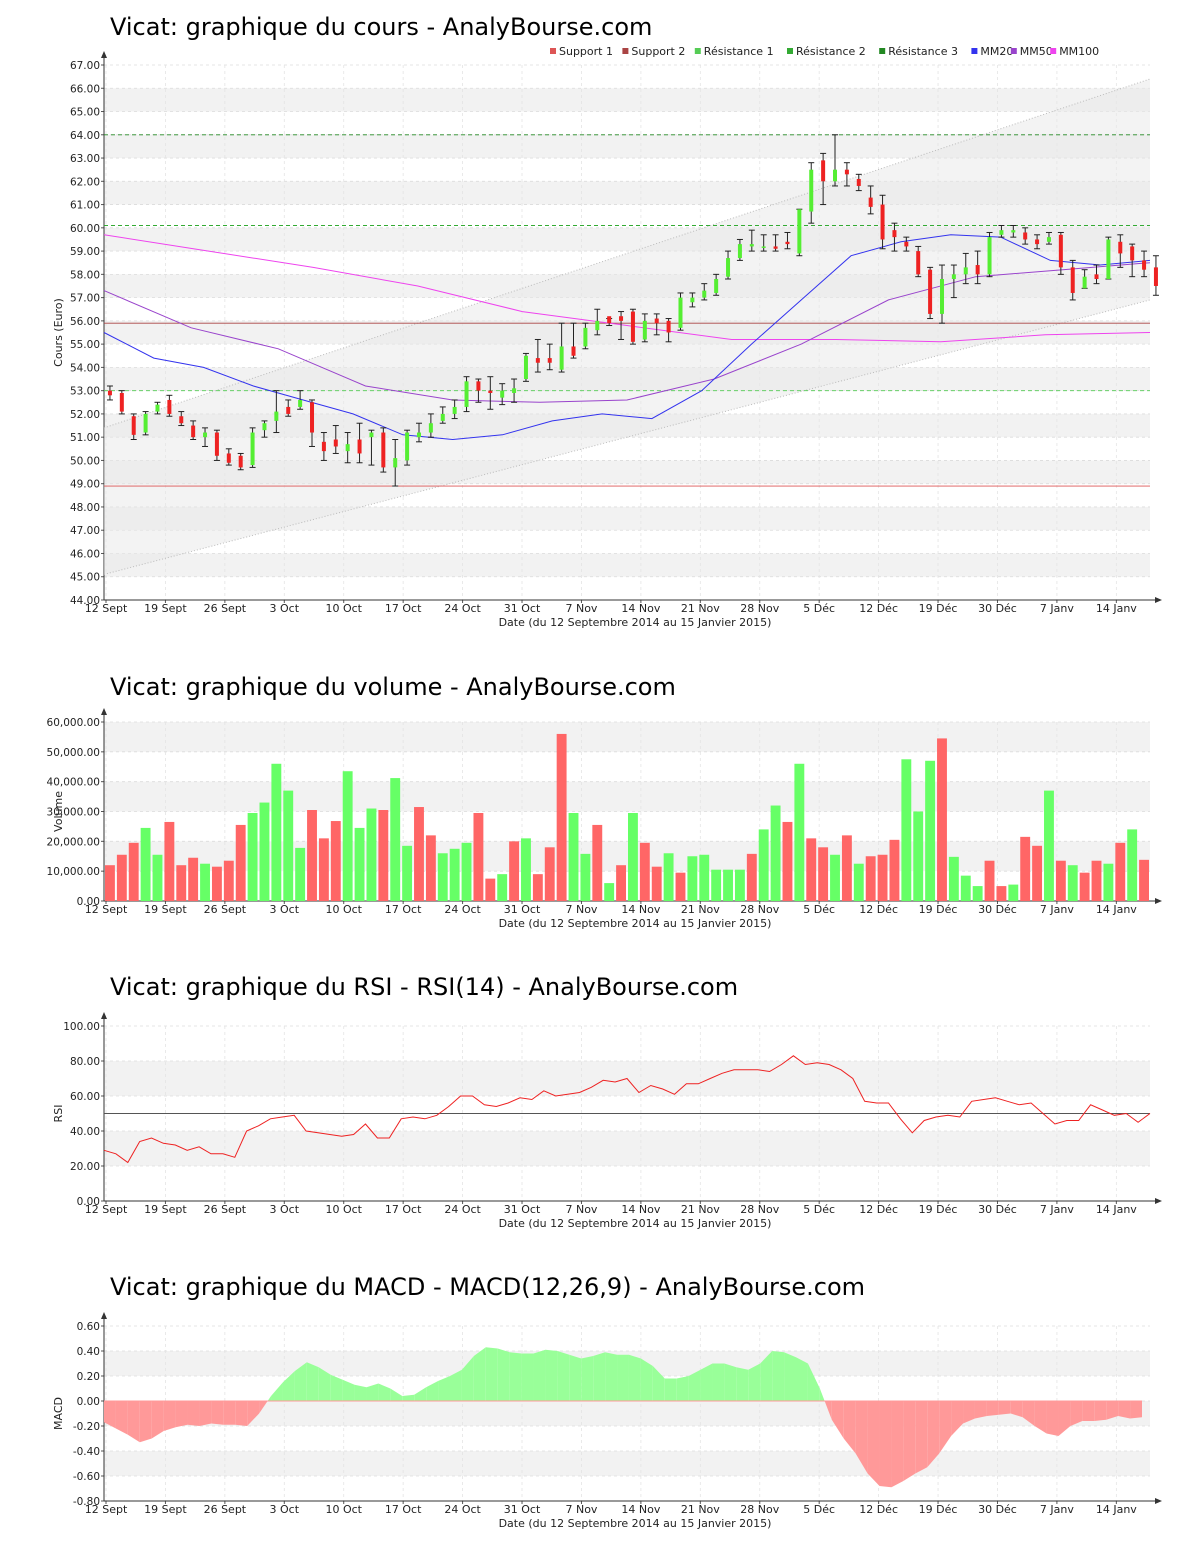 The height and width of the screenshot is (1550, 1200). Describe the element at coordinates (85, 252) in the screenshot. I see `y-tick-label: 59.00` at that location.